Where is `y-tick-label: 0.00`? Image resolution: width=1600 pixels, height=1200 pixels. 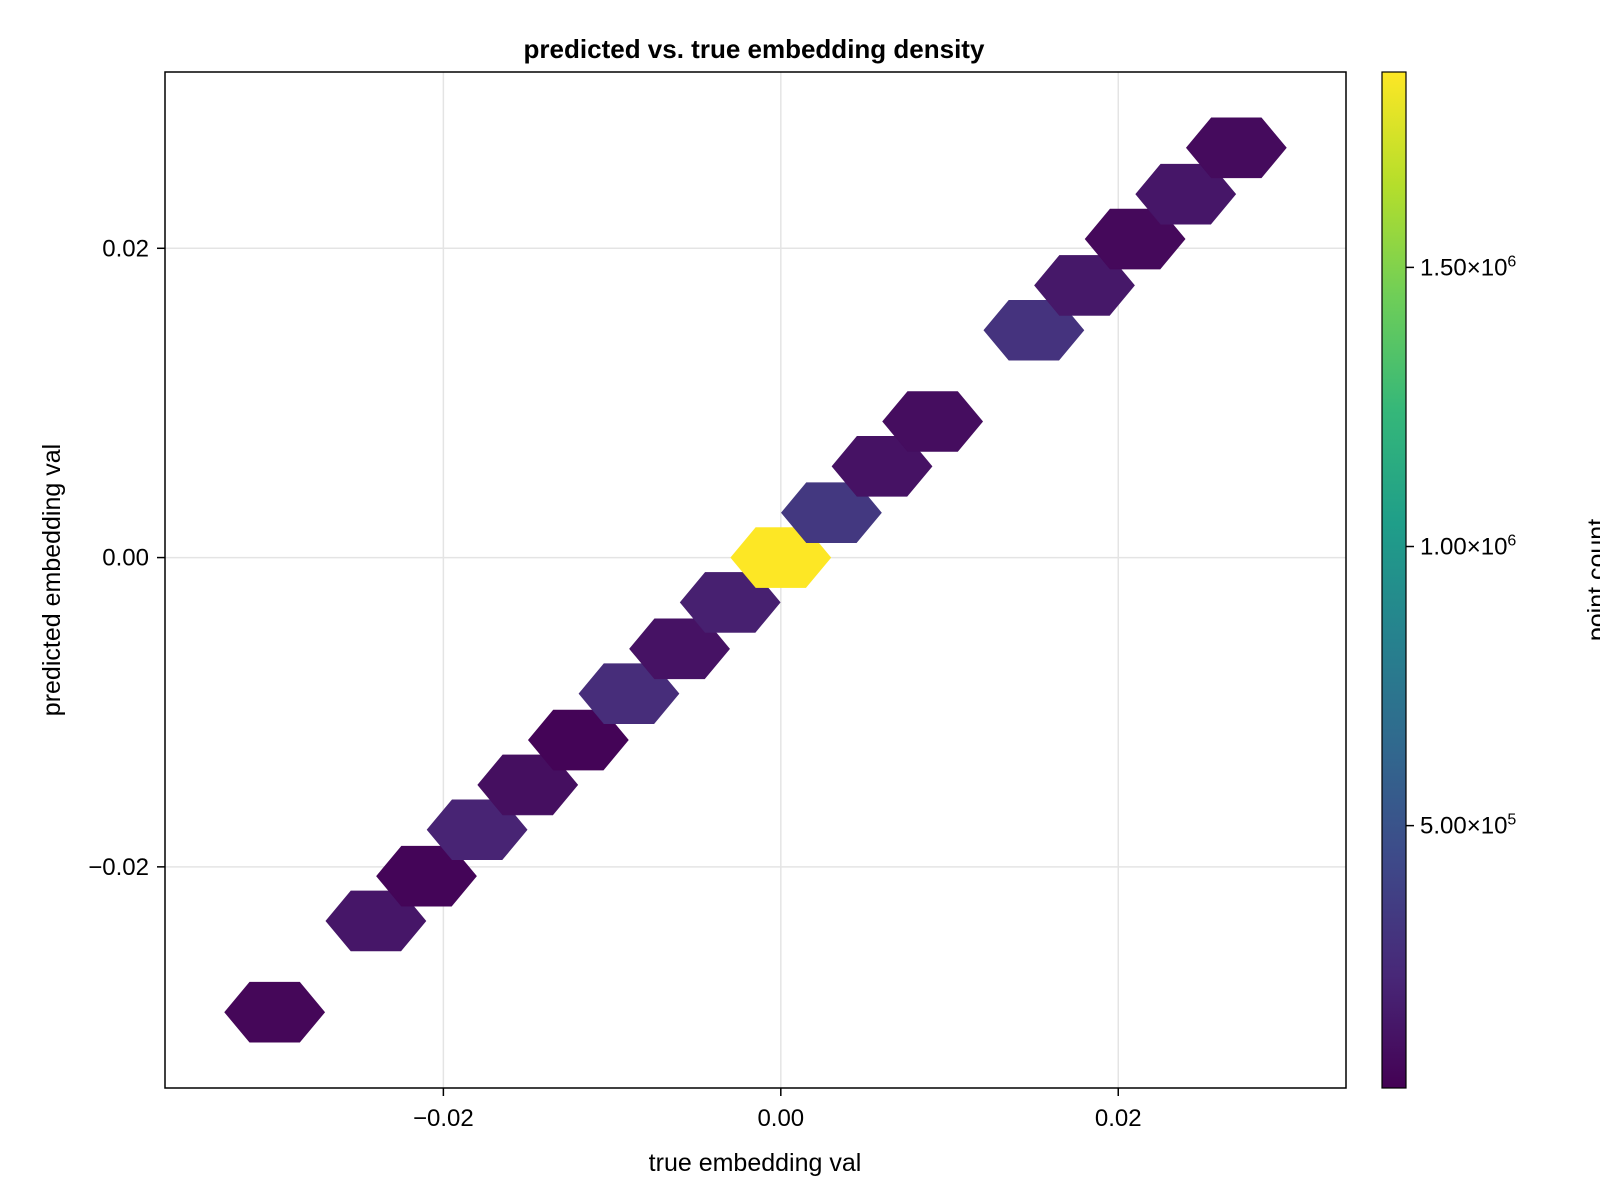 y-tick-label: 0.00 is located at coordinates (125, 558).